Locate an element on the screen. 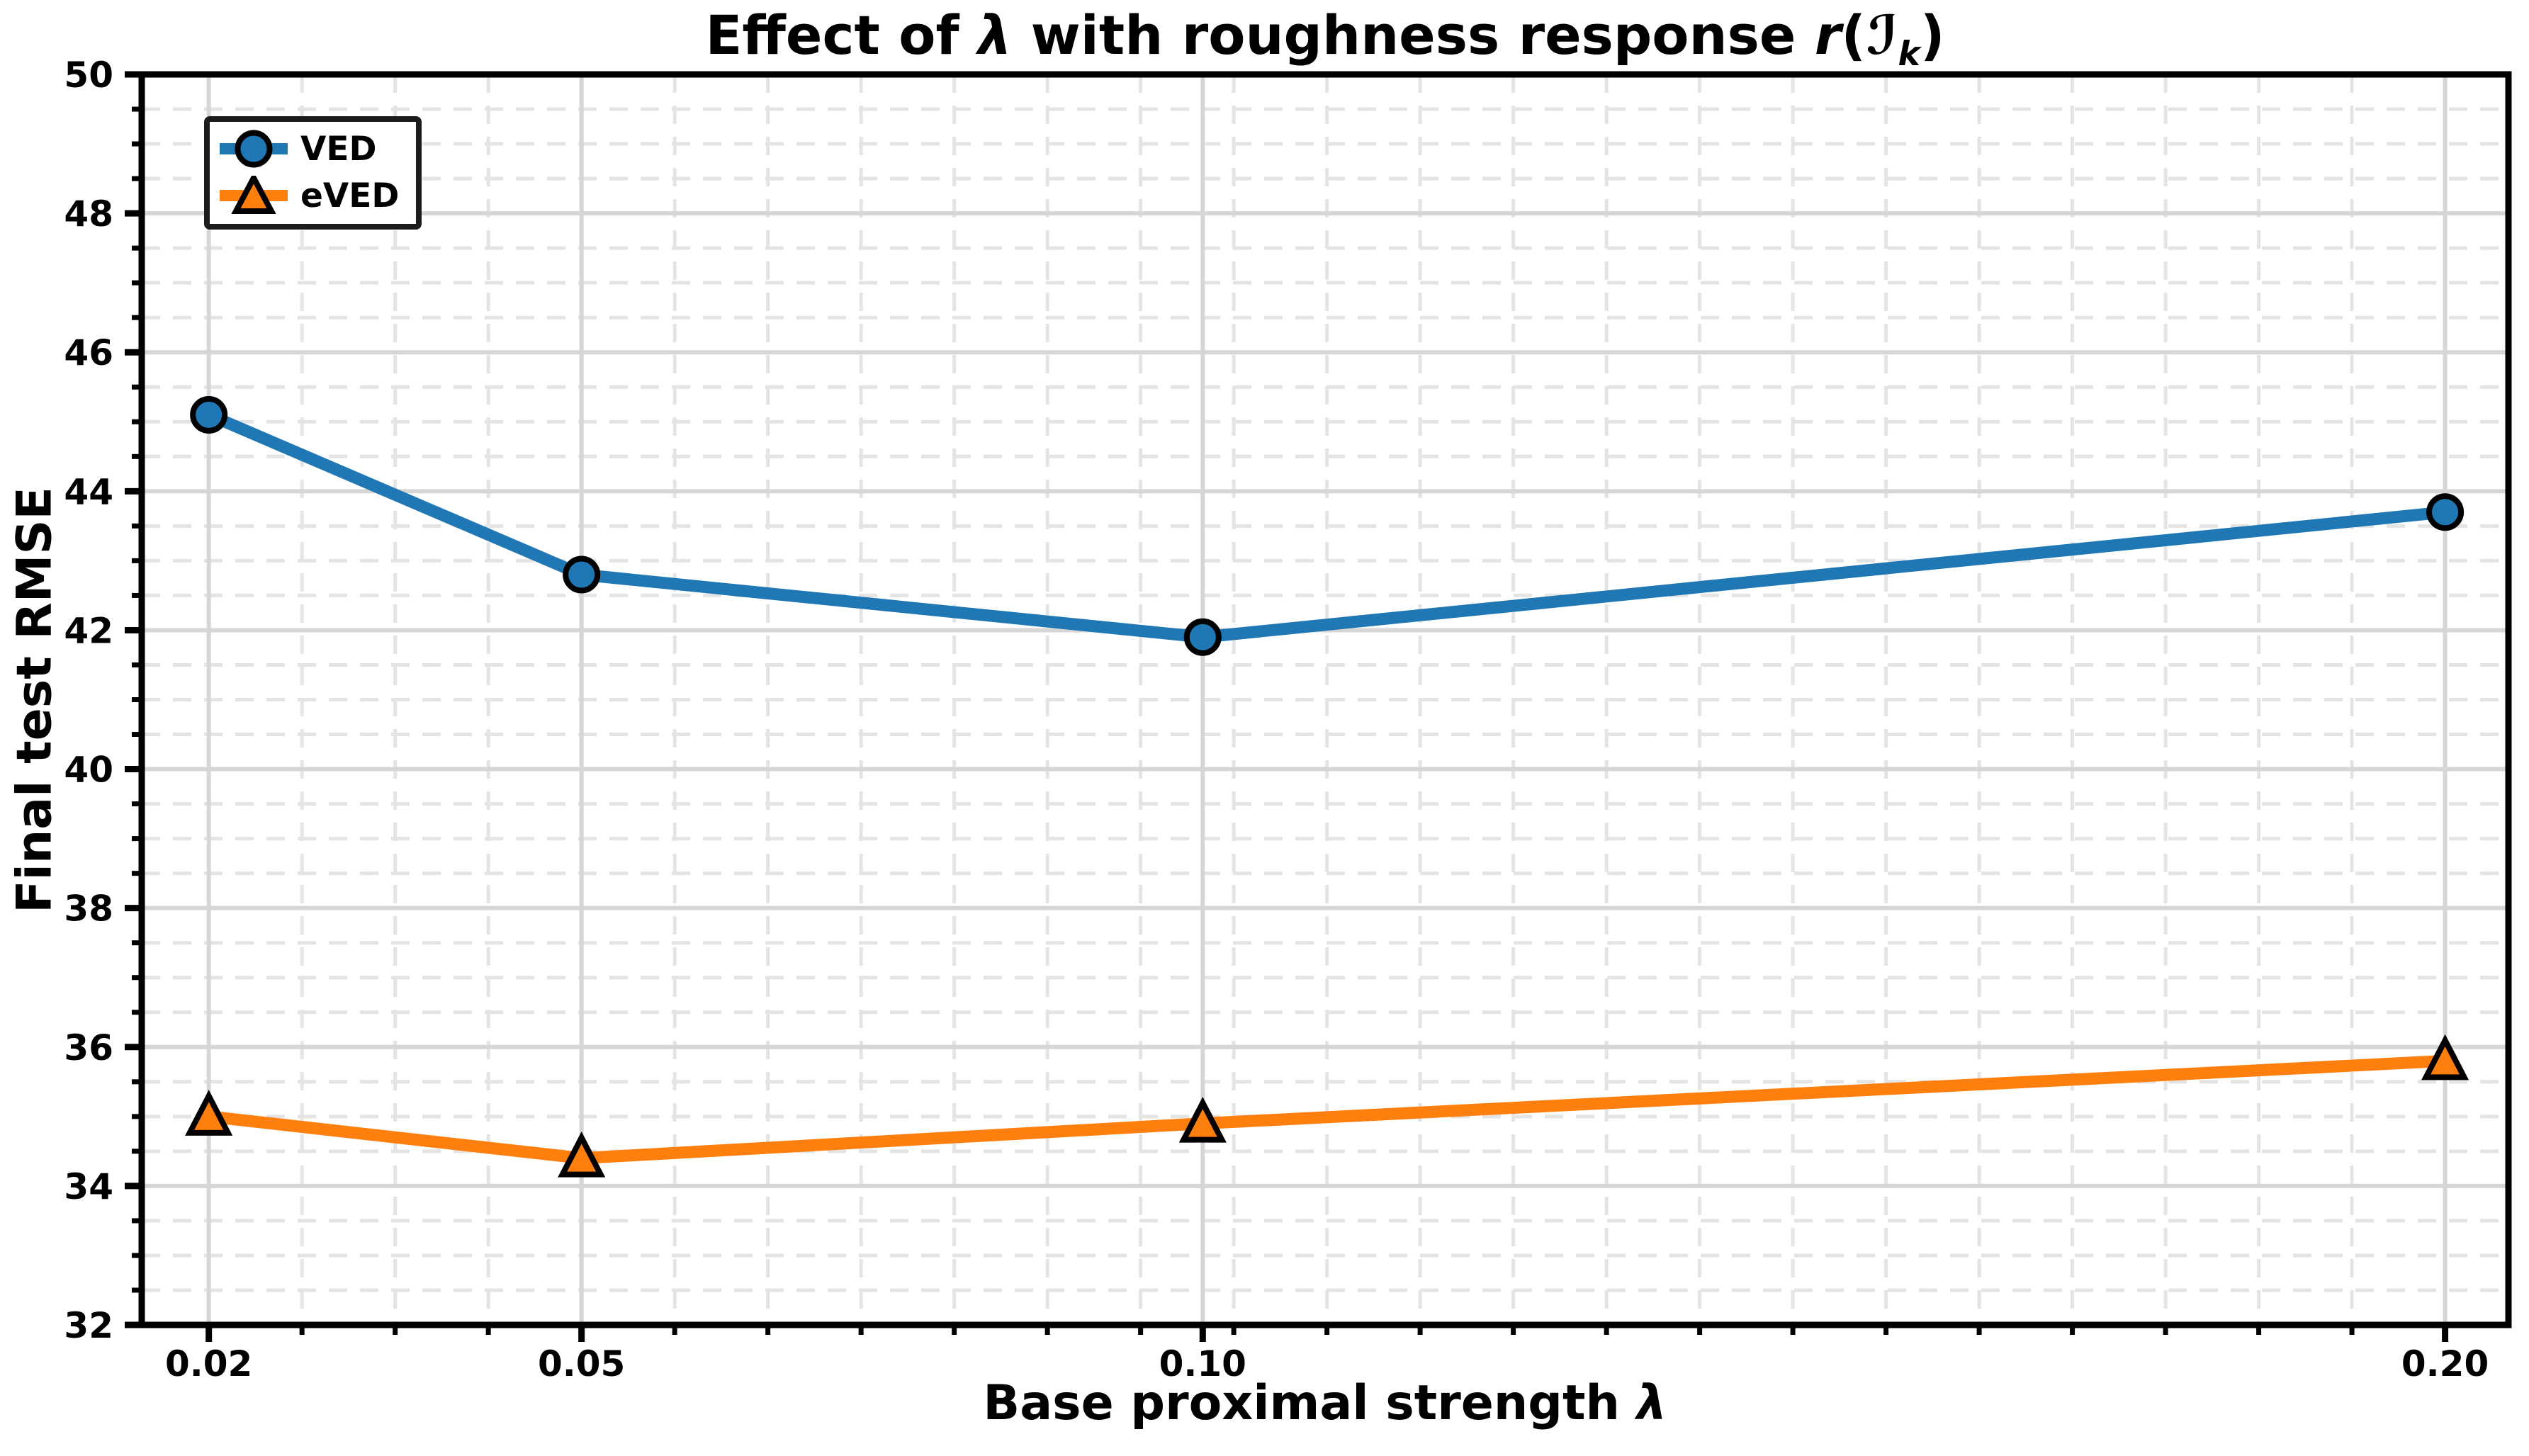 The width and height of the screenshot is (2529, 1456). title-sub-k: k is located at coordinates (1909, 55).